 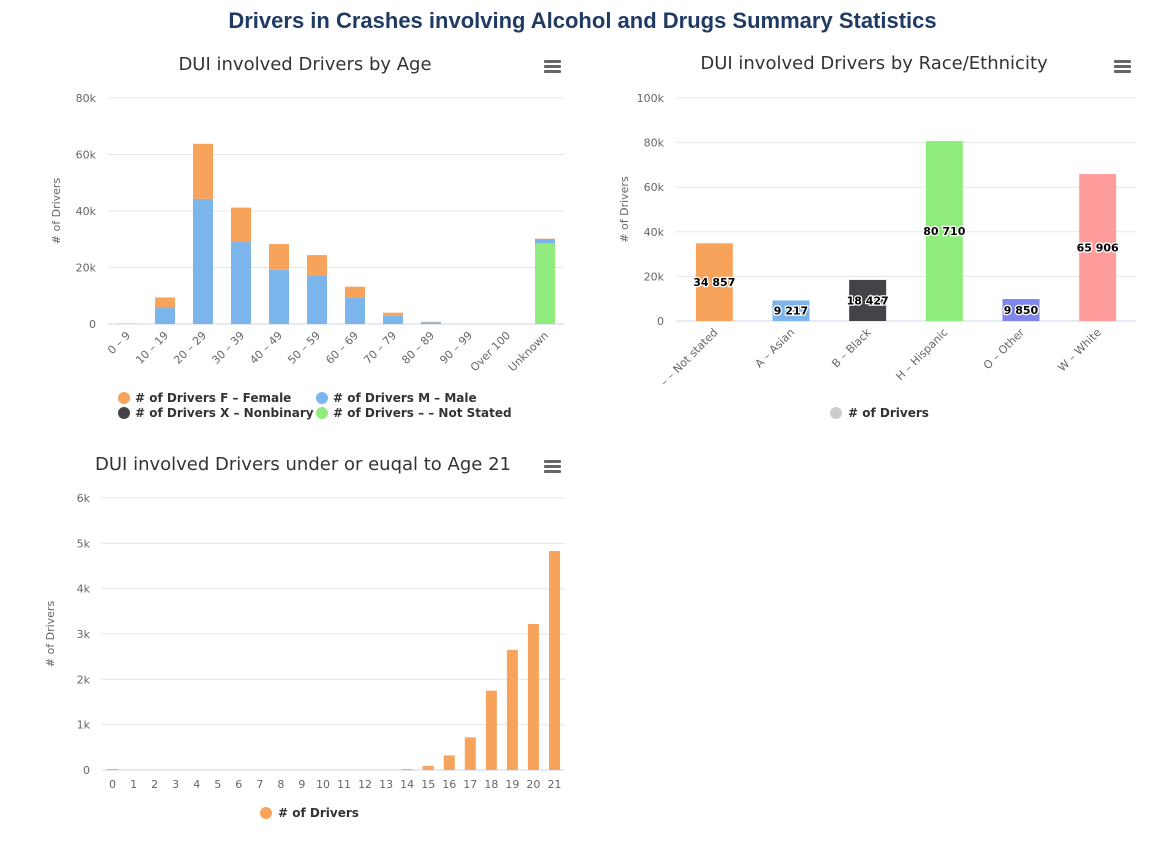 What do you see at coordinates (342, 348) in the screenshot?
I see `age-x-tick-label: 60 – 69` at bounding box center [342, 348].